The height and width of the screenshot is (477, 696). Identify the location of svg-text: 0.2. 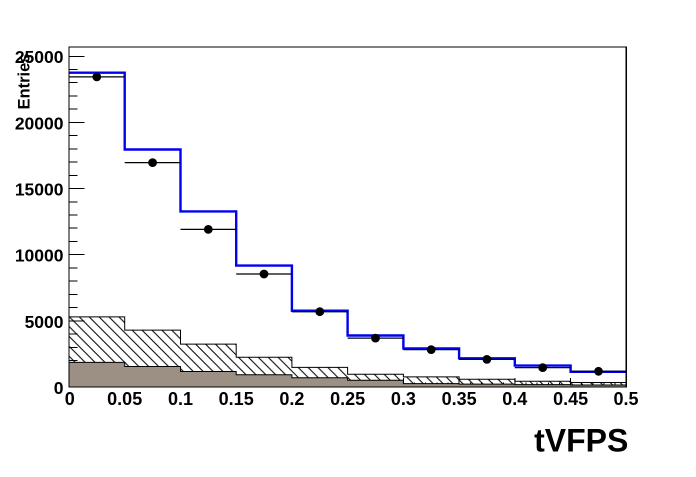
(291, 399).